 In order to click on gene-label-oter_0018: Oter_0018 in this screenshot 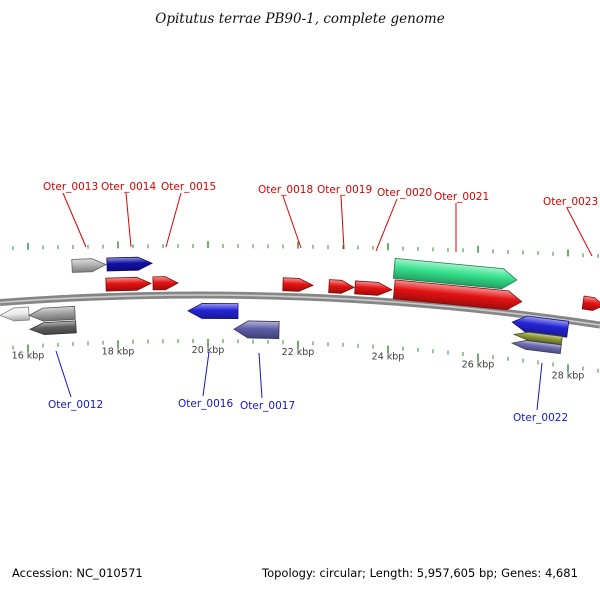, I will do `click(285, 190)`.